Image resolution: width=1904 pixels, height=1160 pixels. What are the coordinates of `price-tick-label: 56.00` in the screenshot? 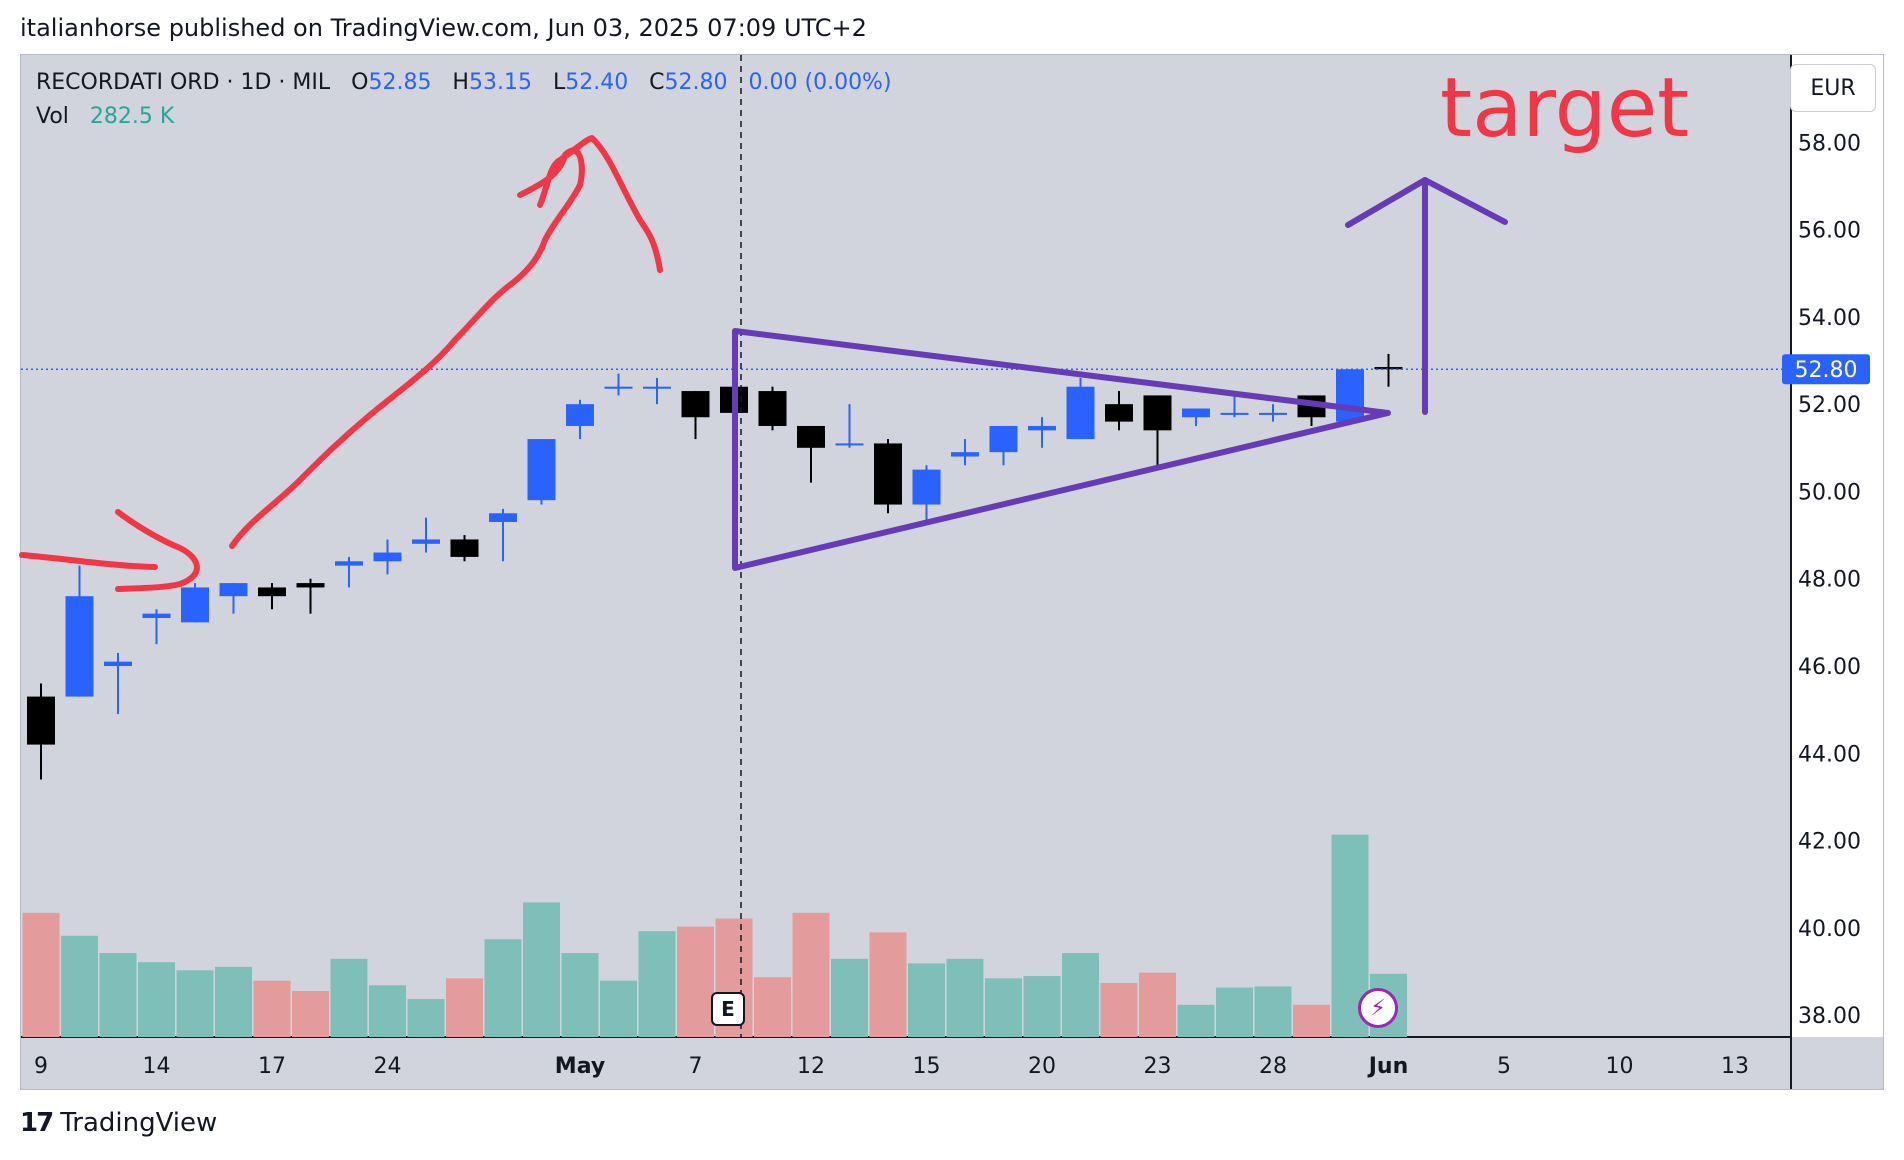 It's located at (1829, 231).